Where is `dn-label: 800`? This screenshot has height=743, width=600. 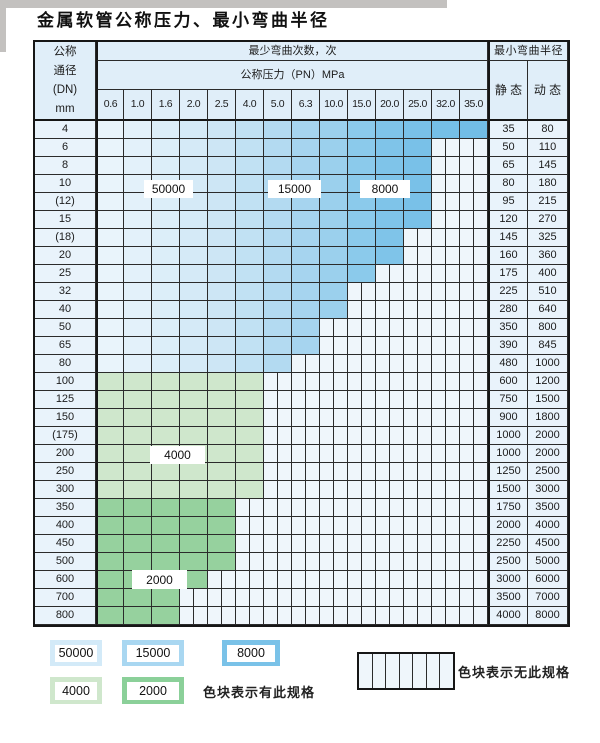
dn-label: 800 is located at coordinates (65, 616).